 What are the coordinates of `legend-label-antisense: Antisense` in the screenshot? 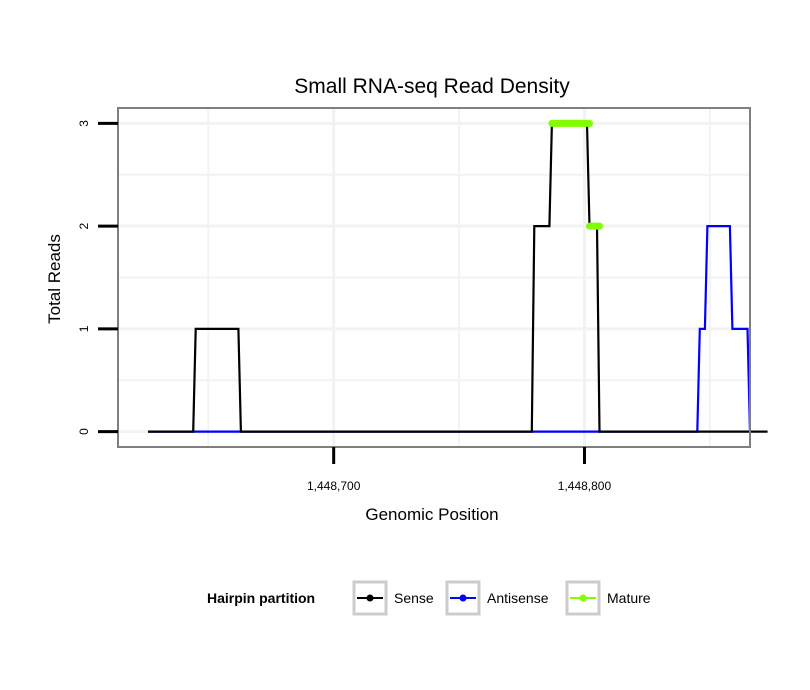 It's located at (518, 598).